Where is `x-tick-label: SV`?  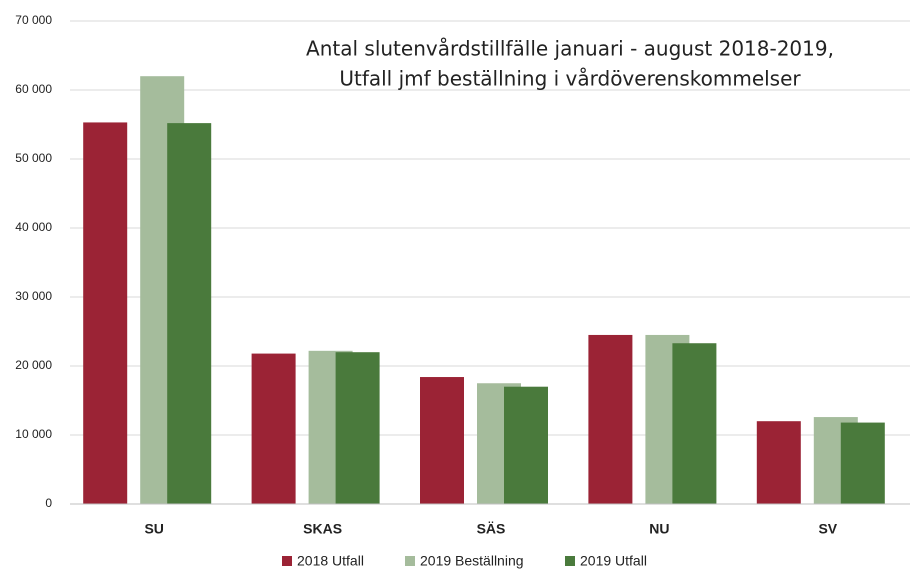 x-tick-label: SV is located at coordinates (827, 529).